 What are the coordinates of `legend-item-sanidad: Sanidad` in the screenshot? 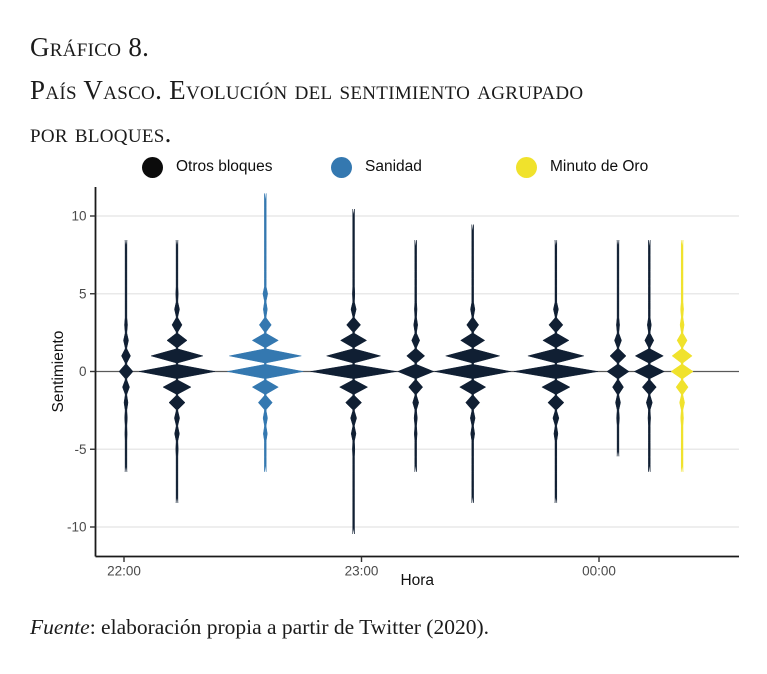 It's located at (376, 167).